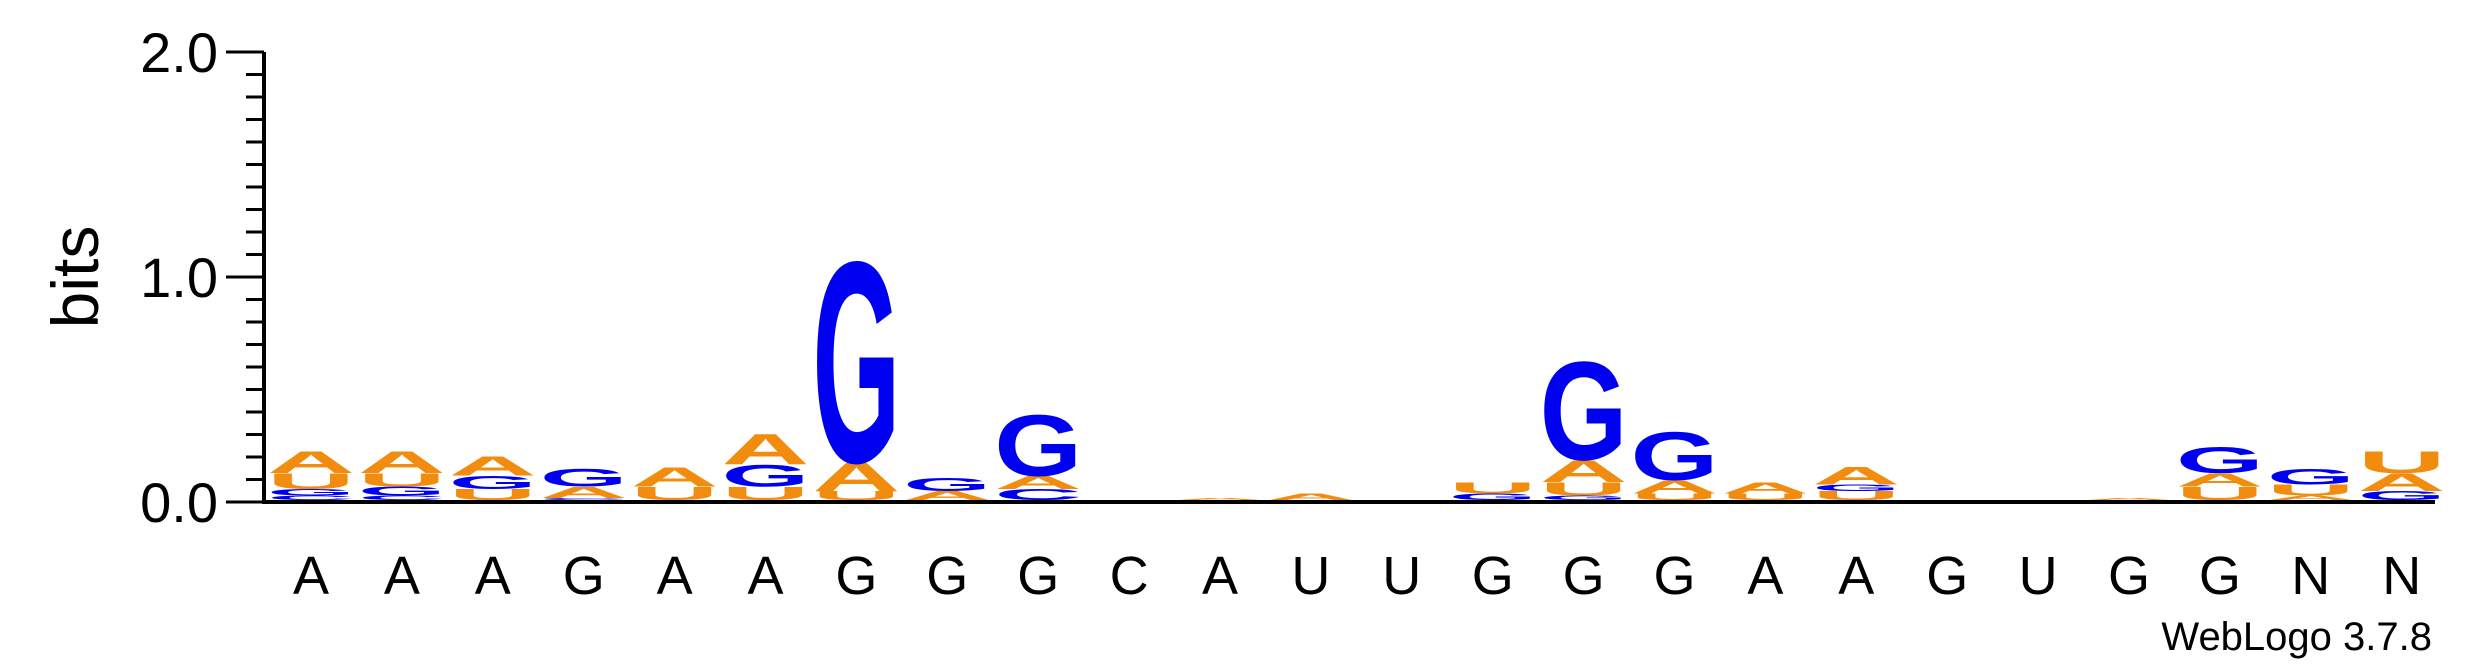 This screenshot has width=2475, height=667. What do you see at coordinates (179, 277) in the screenshot?
I see `y-tick-label: 1.0` at bounding box center [179, 277].